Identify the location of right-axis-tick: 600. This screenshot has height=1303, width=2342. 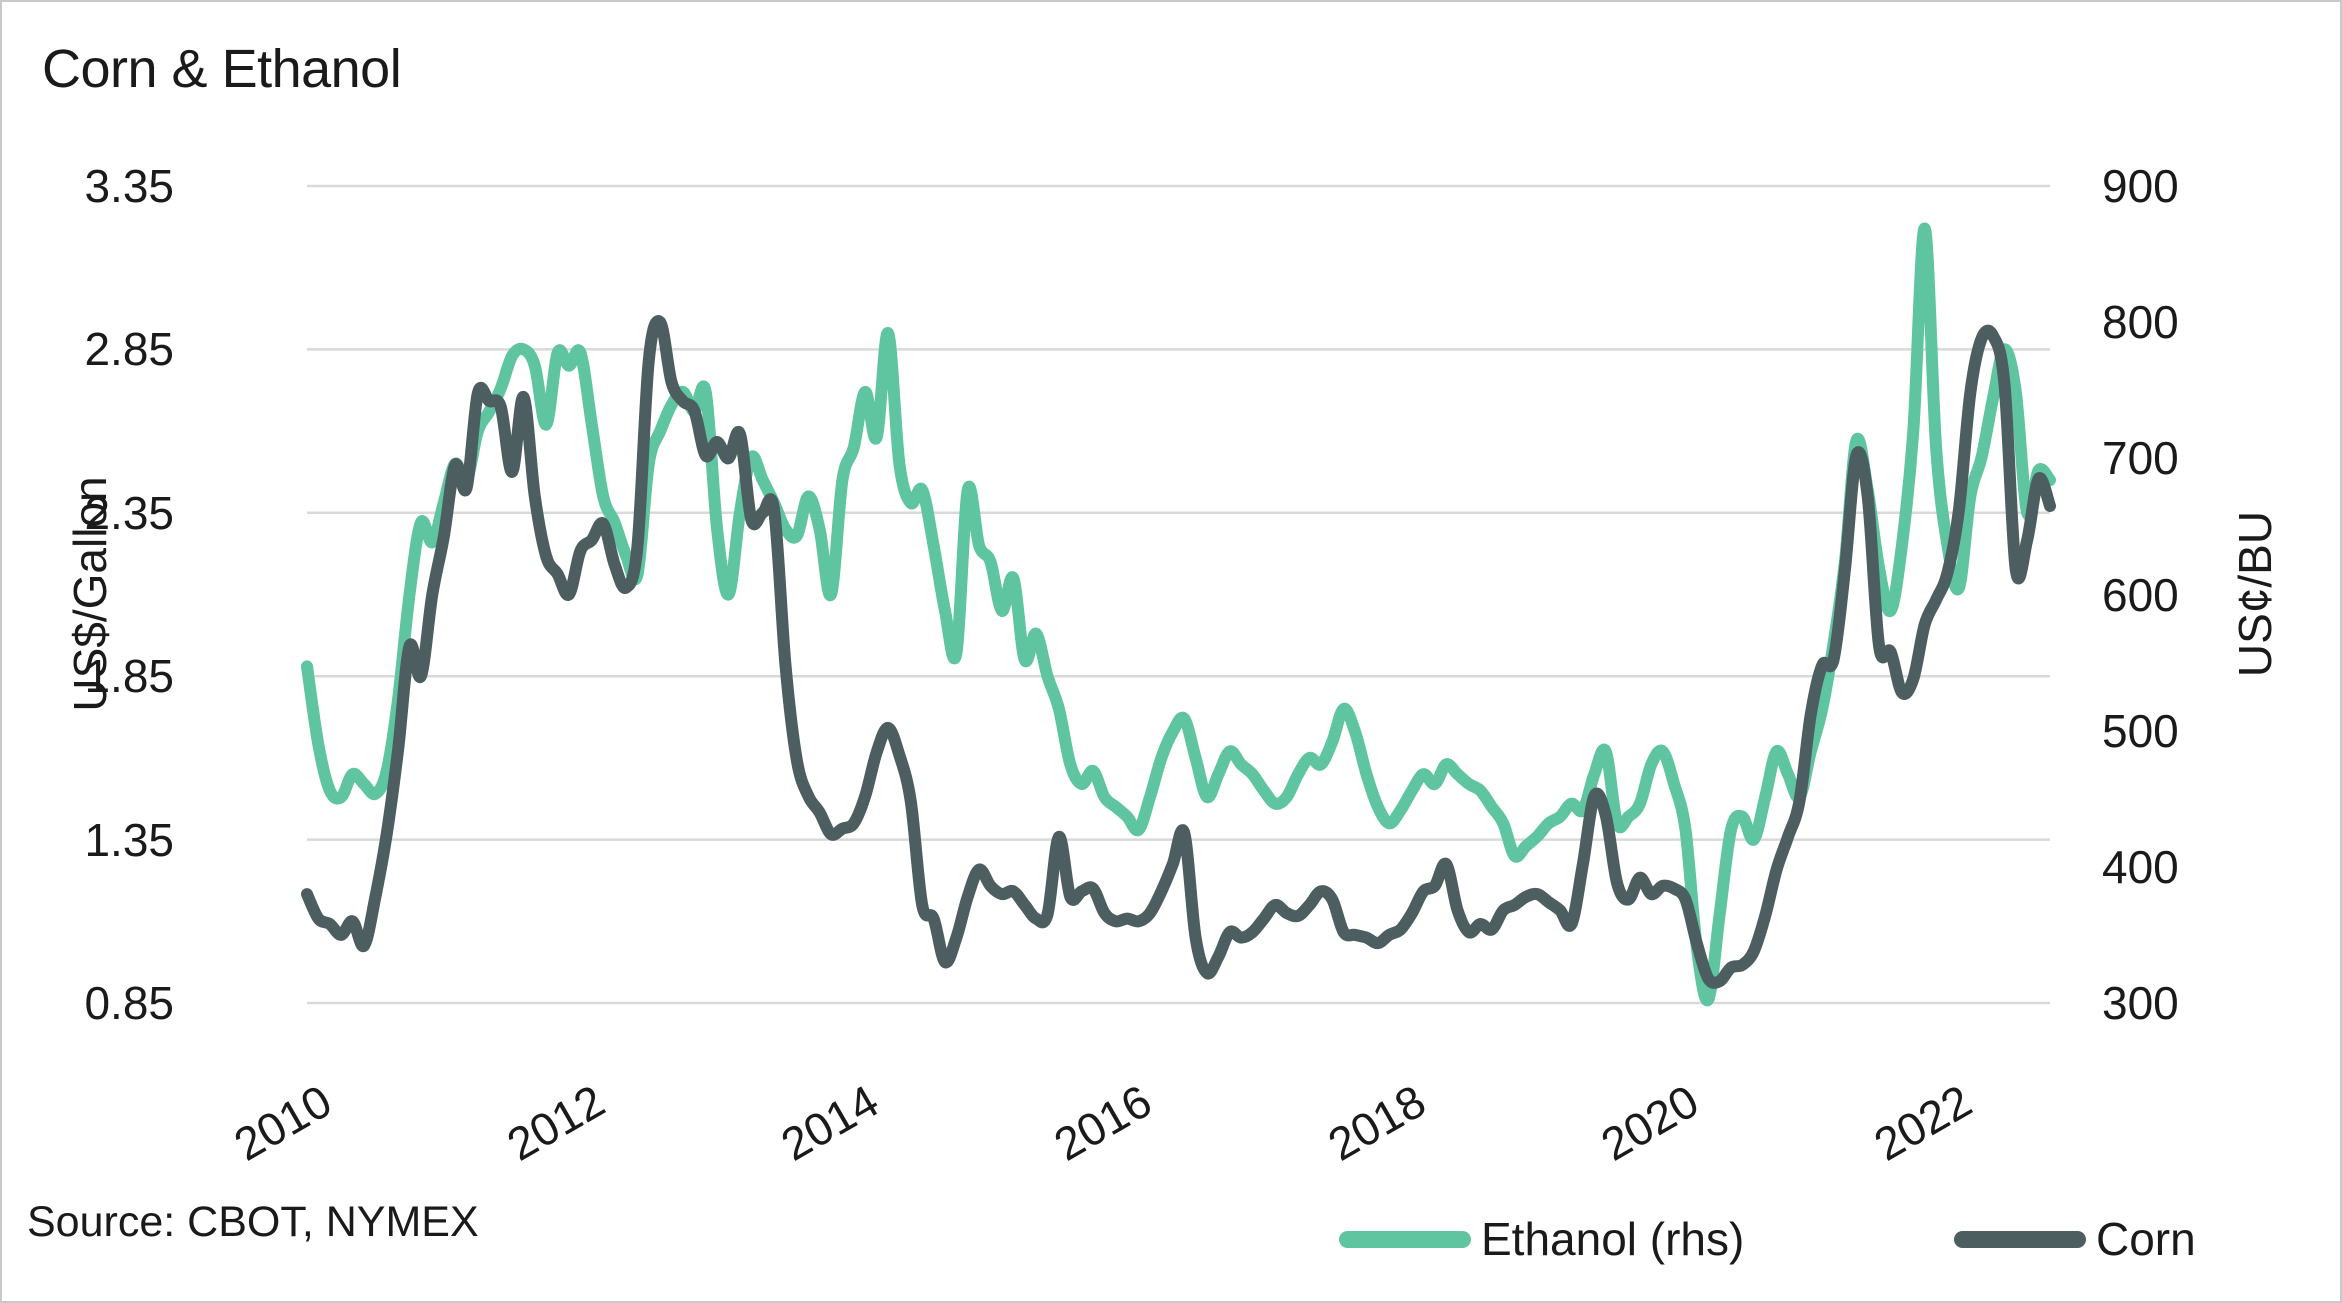
(2140, 594).